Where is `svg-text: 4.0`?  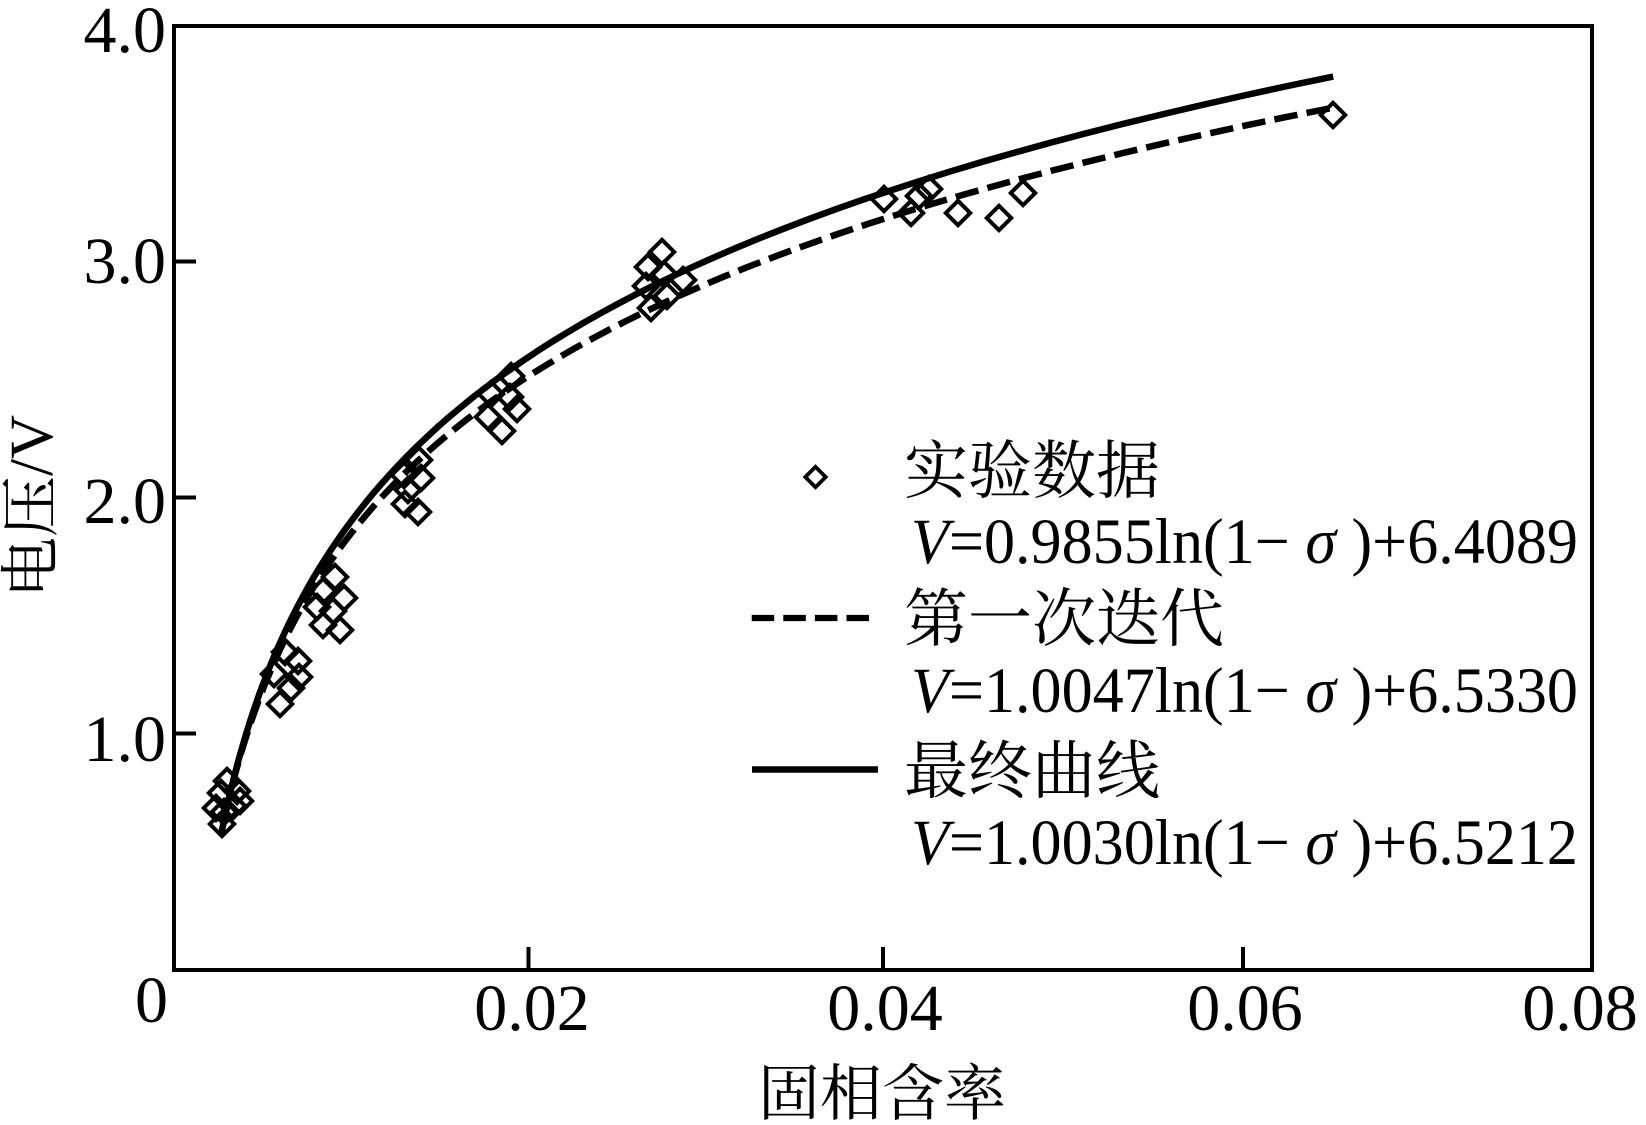
svg-text: 4.0 is located at coordinates (125, 33).